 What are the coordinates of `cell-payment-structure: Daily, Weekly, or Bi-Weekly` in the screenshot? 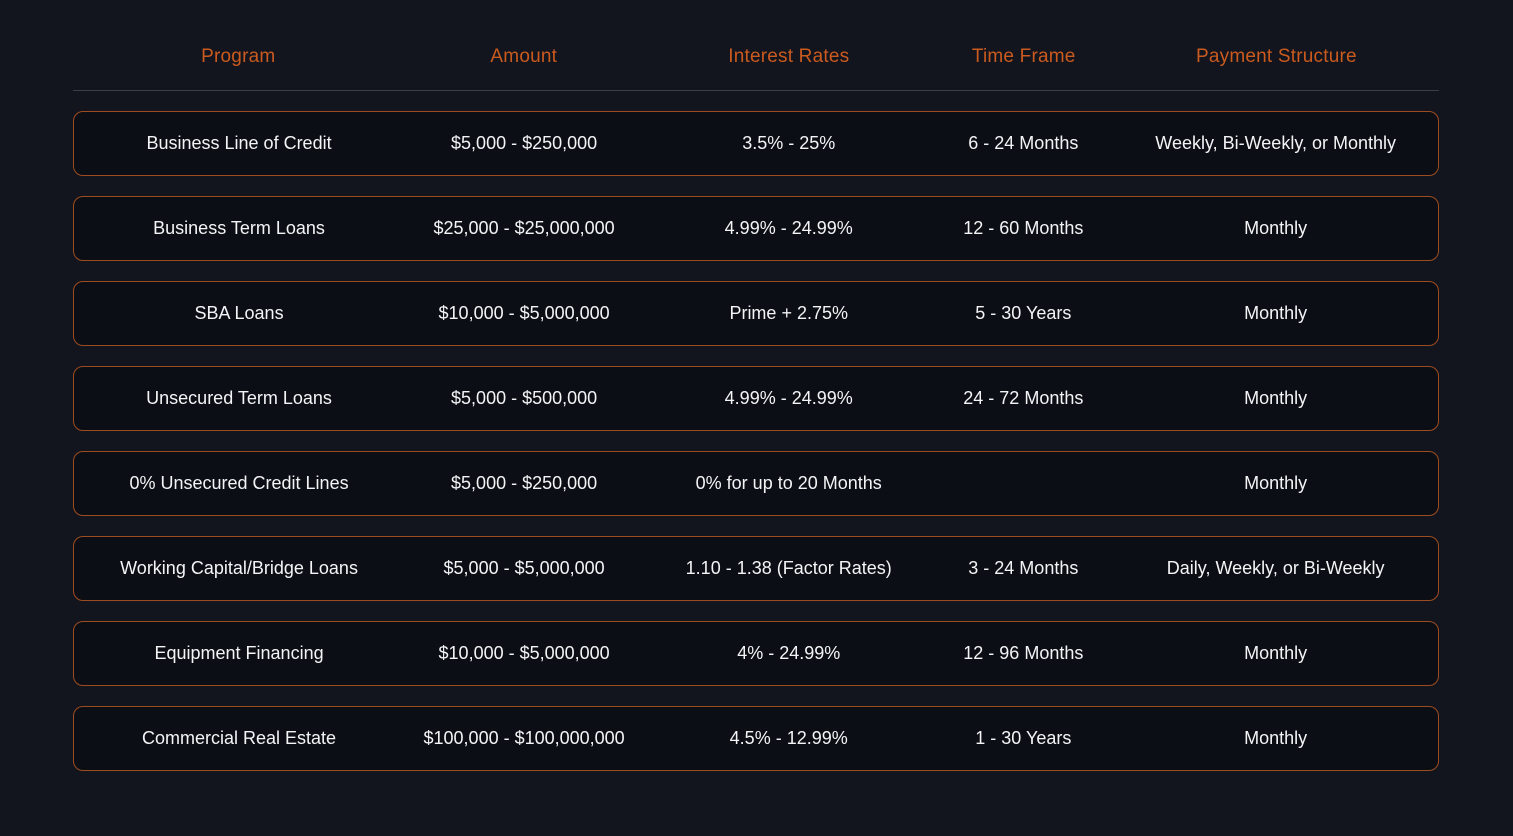 It's located at (1275, 568).